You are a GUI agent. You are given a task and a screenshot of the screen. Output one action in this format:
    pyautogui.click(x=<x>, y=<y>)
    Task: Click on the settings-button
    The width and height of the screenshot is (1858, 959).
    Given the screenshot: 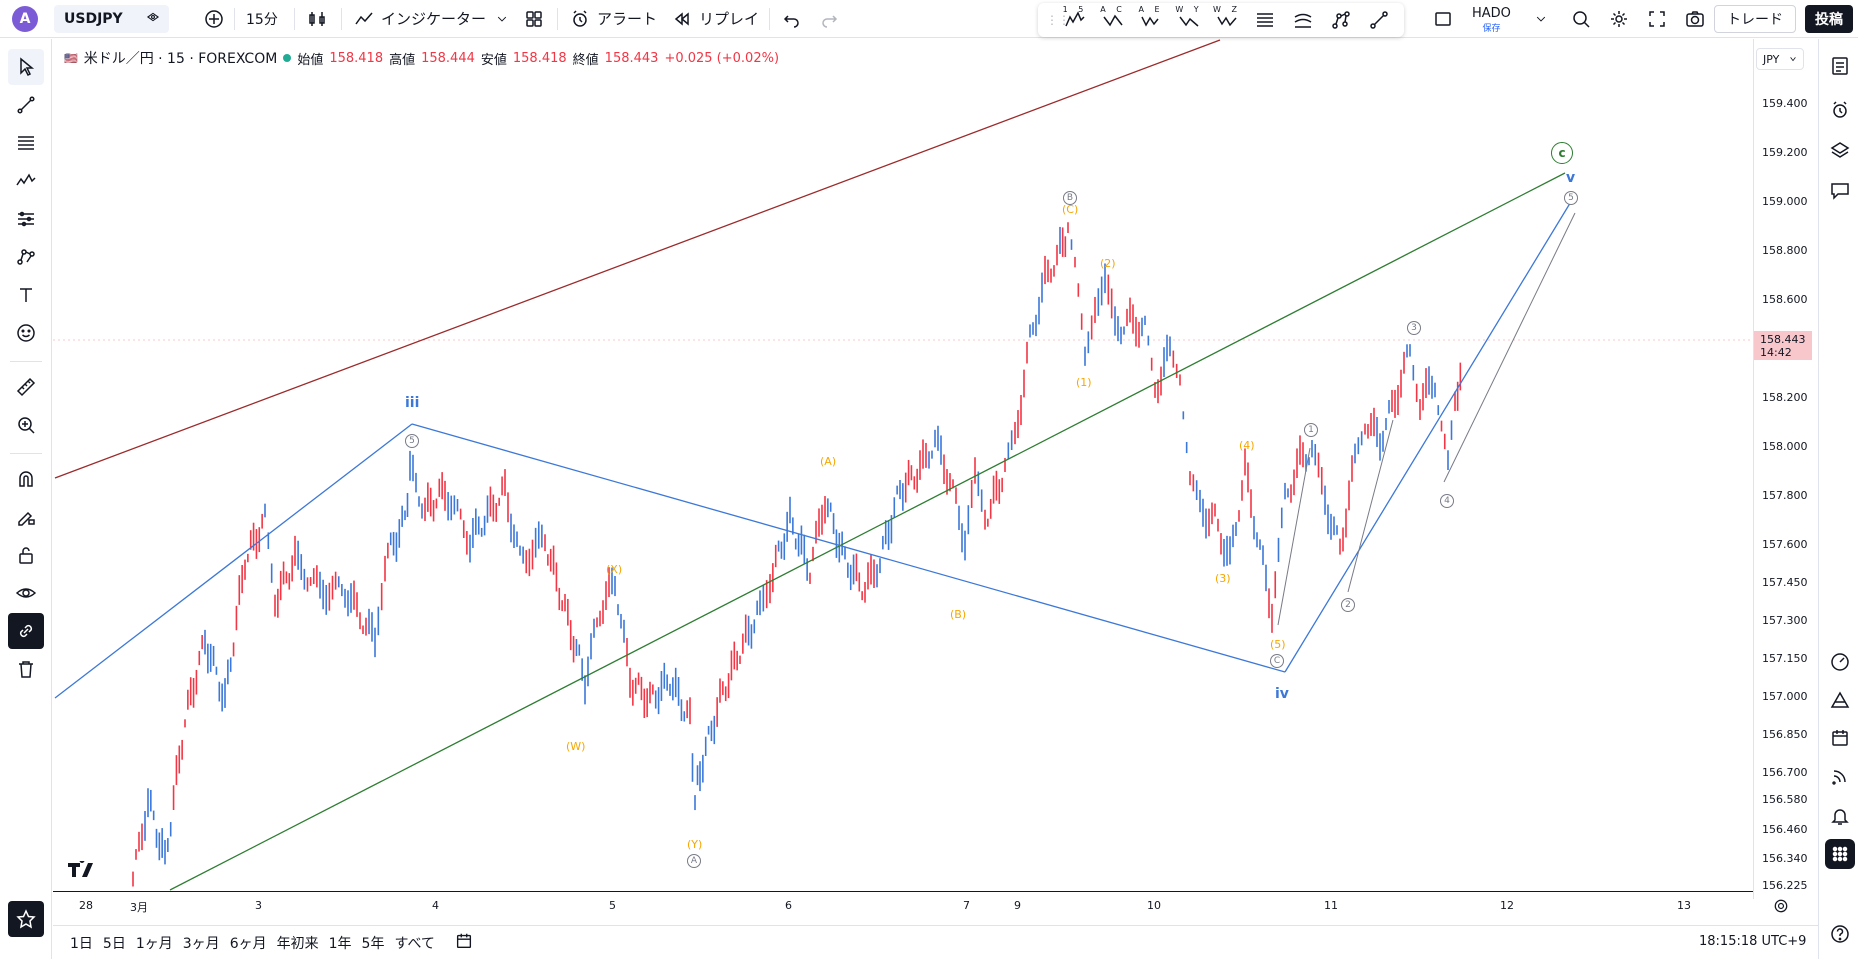 What is the action you would take?
    pyautogui.click(x=1619, y=19)
    